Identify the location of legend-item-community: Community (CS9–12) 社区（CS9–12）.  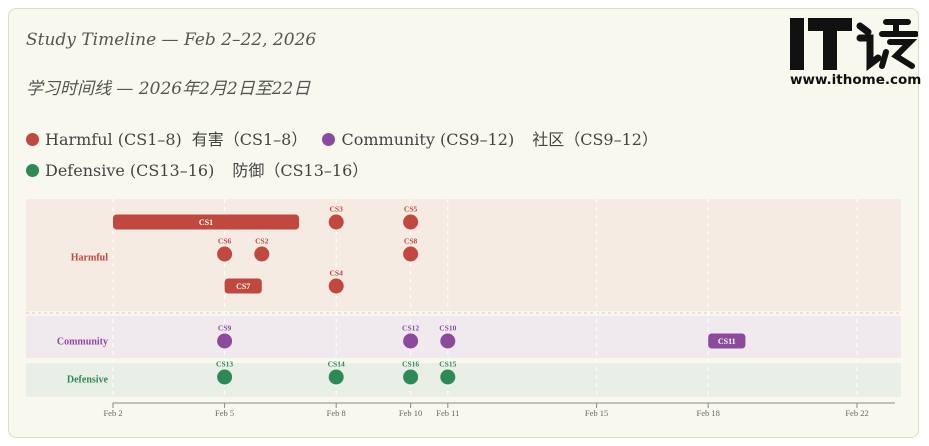
(490, 139).